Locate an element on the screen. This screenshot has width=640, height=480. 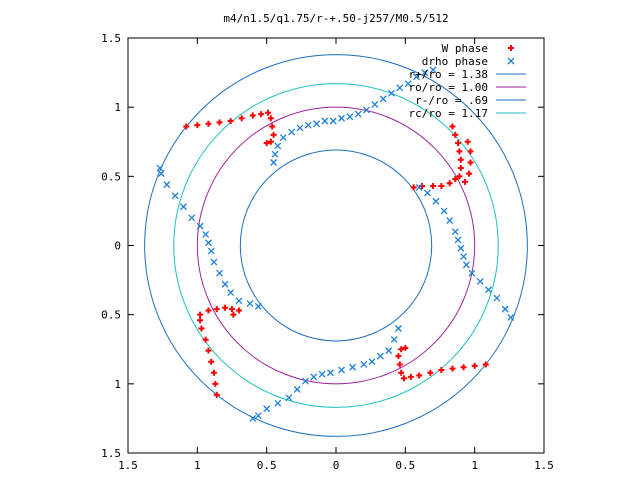
x-tick-label: 0.5 is located at coordinates (267, 465).